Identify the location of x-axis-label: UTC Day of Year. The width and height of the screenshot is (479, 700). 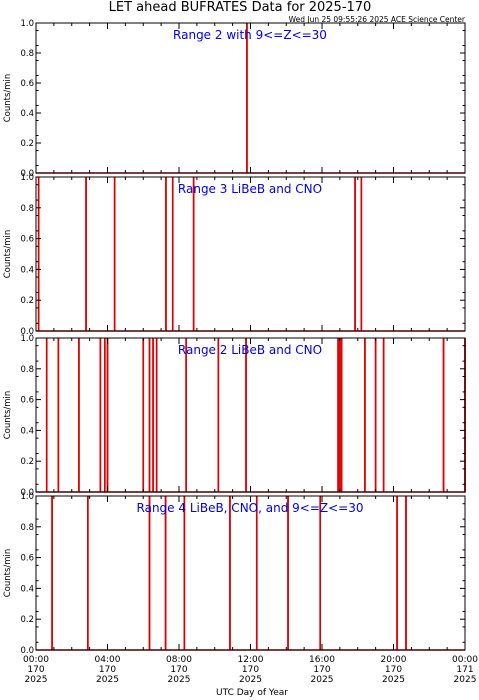
(252, 693).